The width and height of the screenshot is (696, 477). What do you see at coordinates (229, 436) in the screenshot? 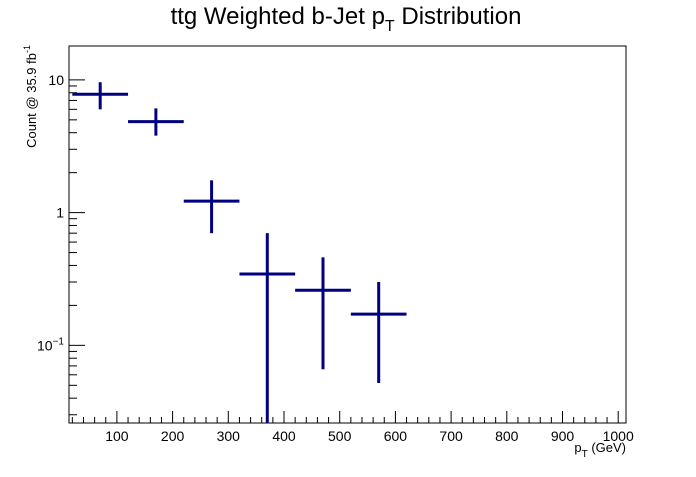
I see `x-tick-label: 300` at bounding box center [229, 436].